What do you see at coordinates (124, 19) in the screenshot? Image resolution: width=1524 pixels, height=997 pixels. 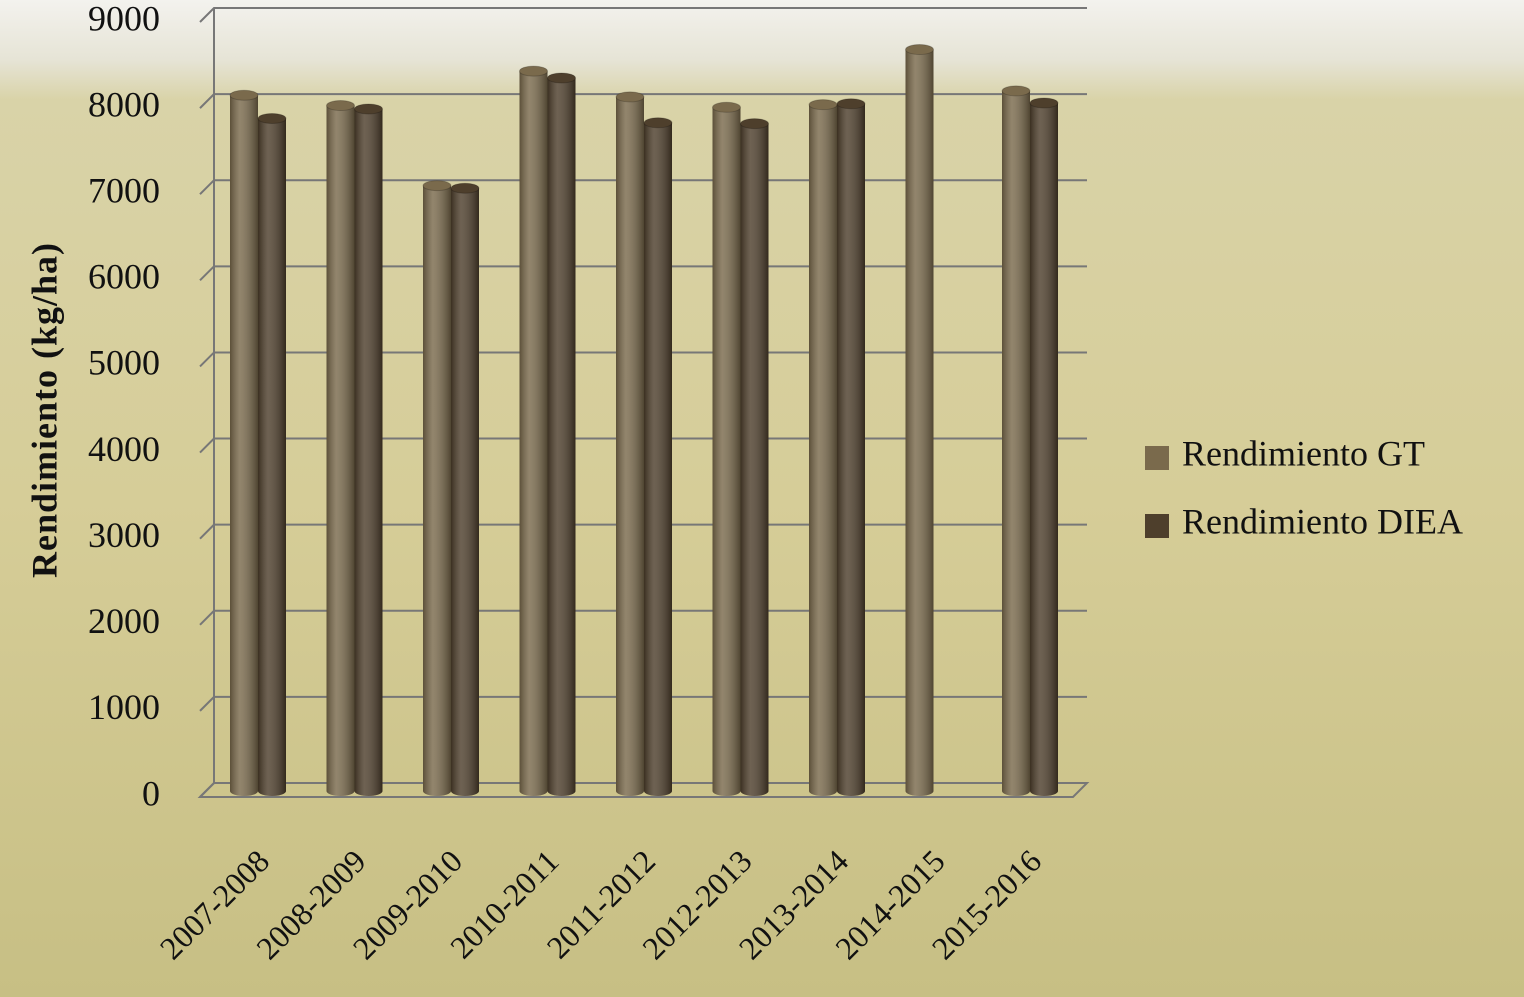 I see `y-tick-label: 9000` at bounding box center [124, 19].